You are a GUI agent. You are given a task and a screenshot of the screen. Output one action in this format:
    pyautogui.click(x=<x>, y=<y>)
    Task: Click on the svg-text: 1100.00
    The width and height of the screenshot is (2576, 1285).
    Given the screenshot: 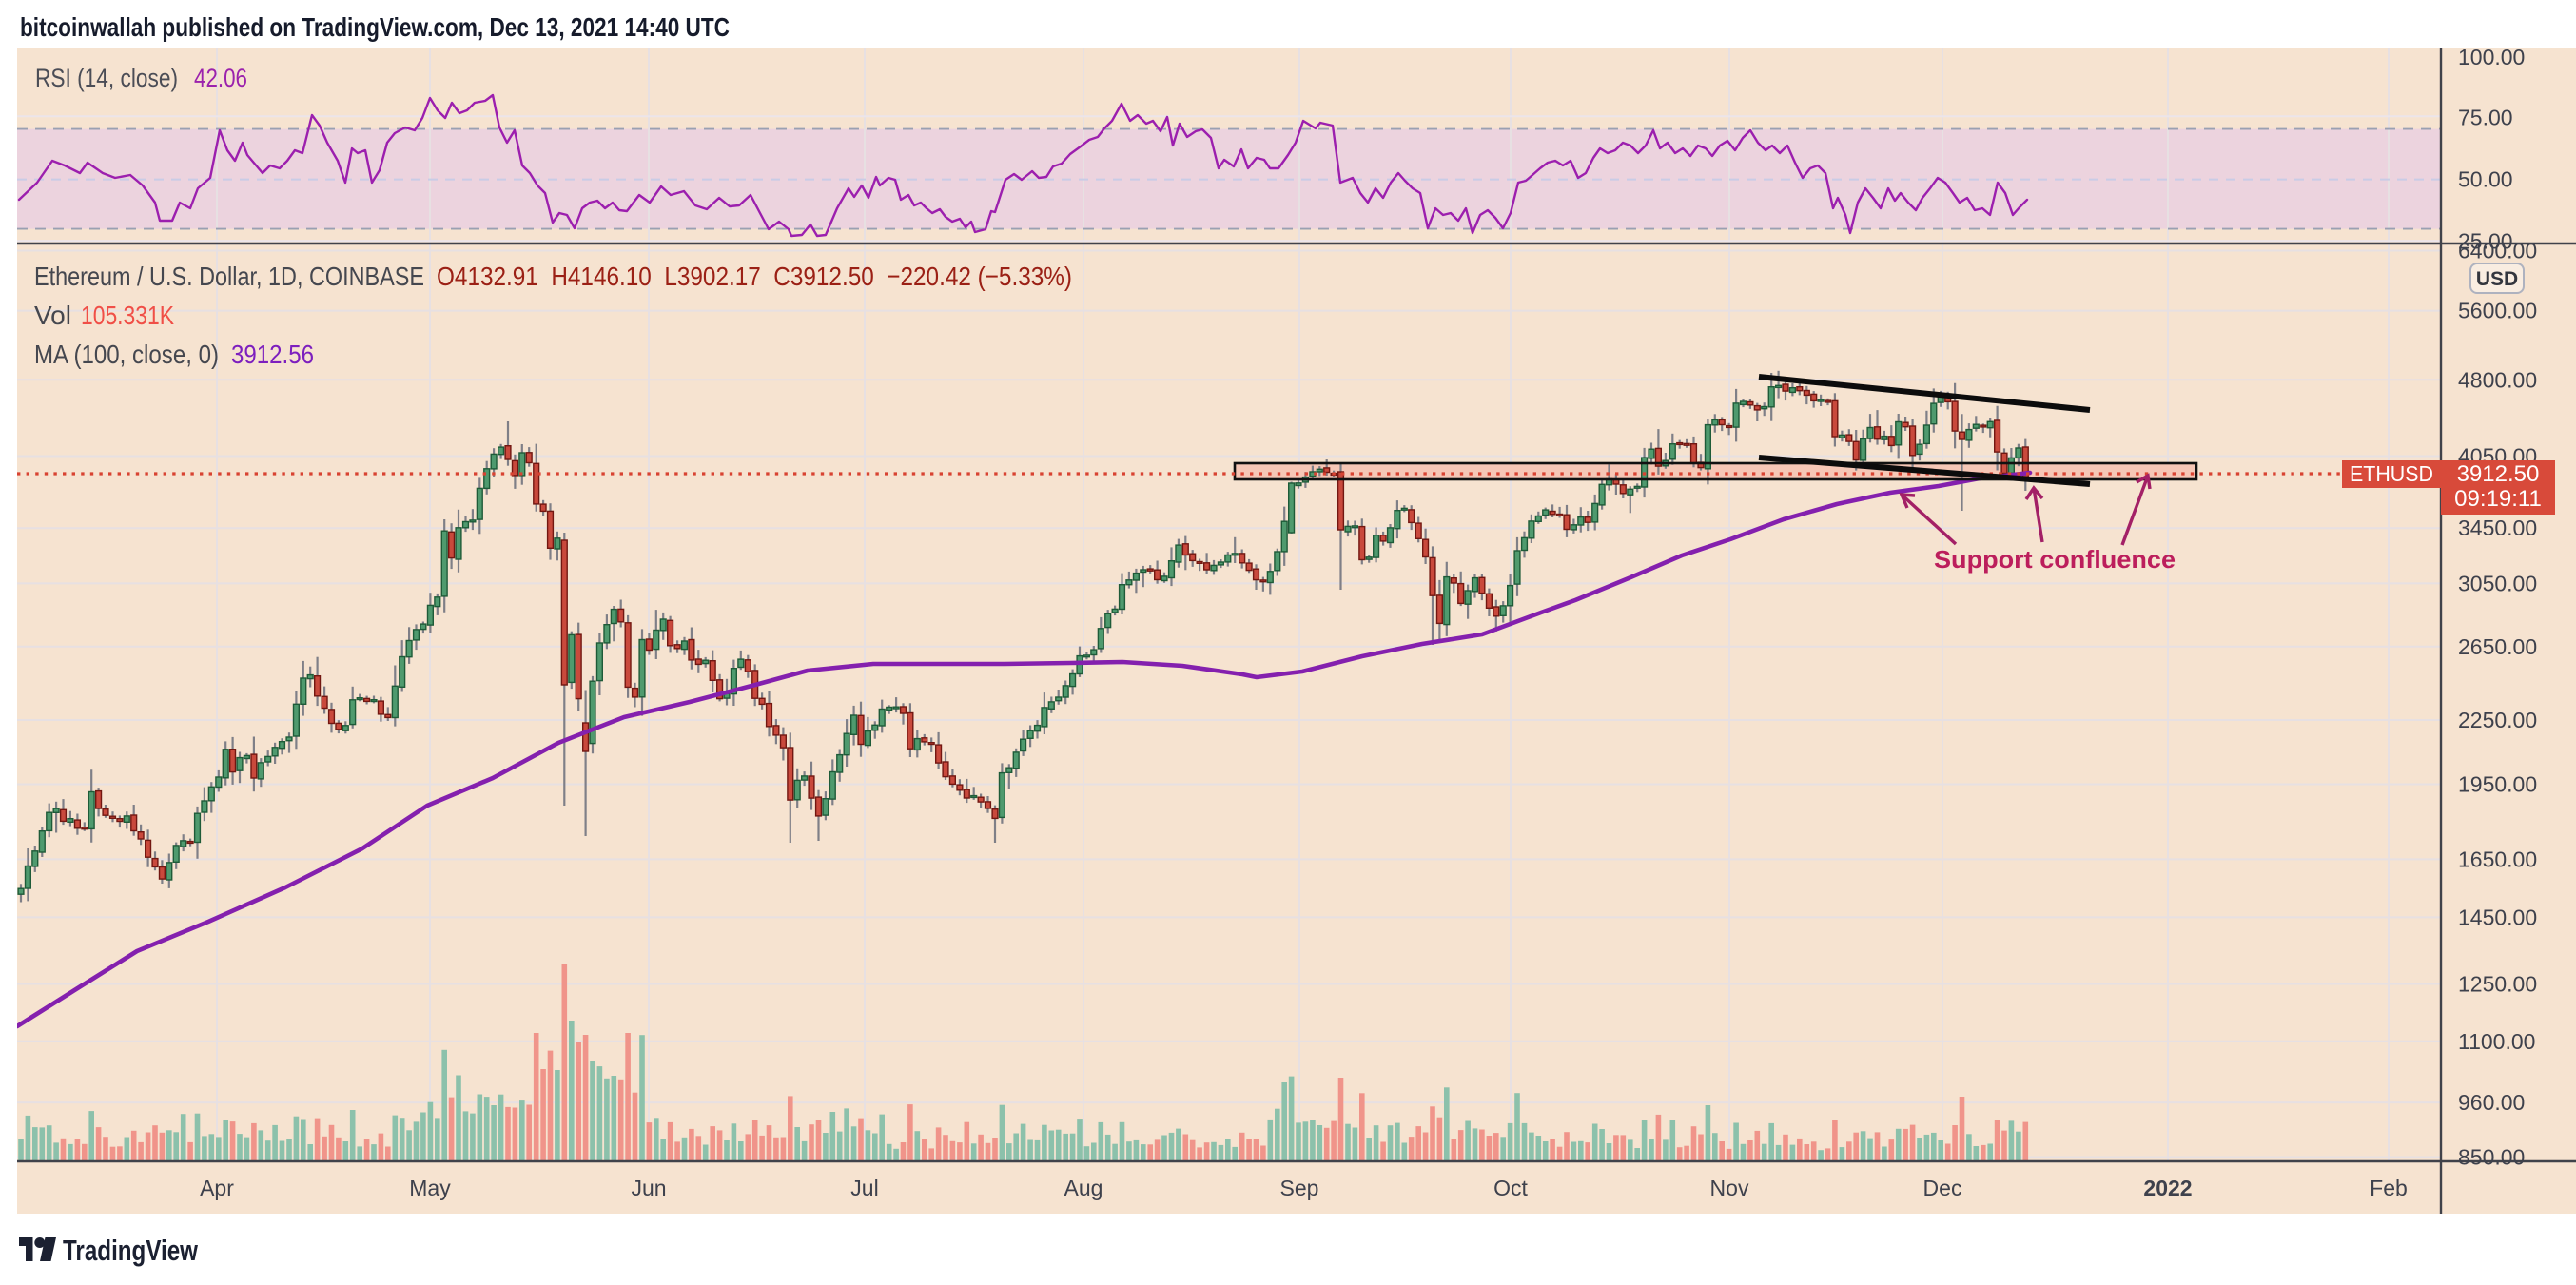 What is the action you would take?
    pyautogui.click(x=2496, y=1041)
    